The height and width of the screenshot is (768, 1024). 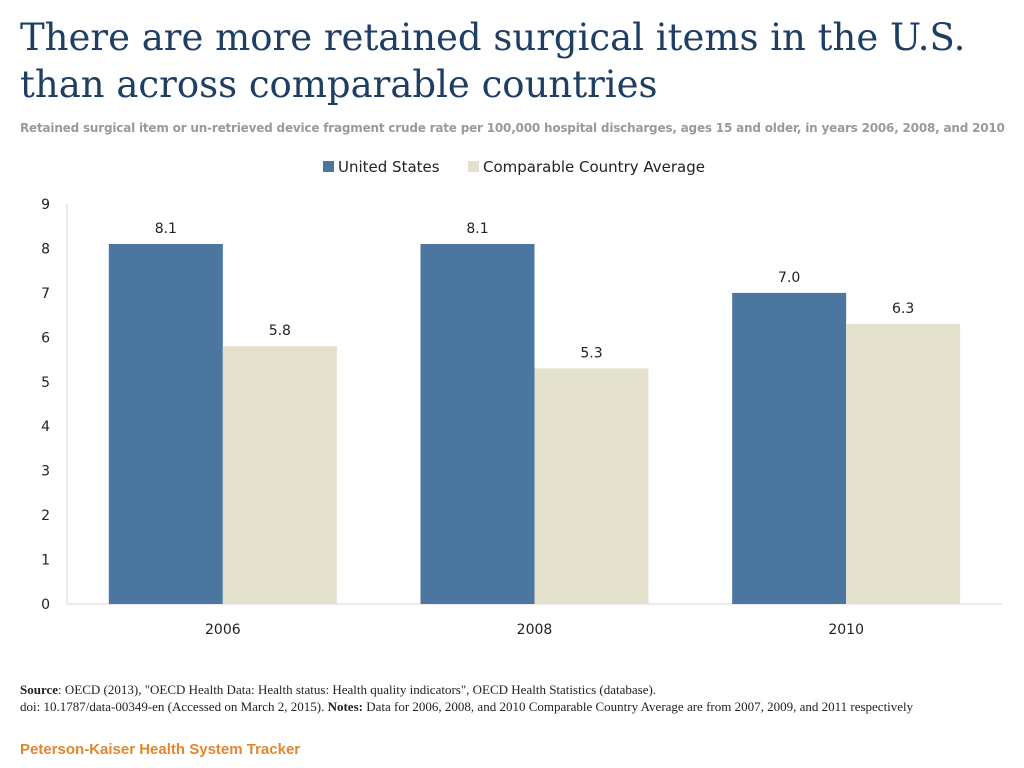 I want to click on x-axis-tick-labels: 2006 2008 2010, so click(x=534, y=630).